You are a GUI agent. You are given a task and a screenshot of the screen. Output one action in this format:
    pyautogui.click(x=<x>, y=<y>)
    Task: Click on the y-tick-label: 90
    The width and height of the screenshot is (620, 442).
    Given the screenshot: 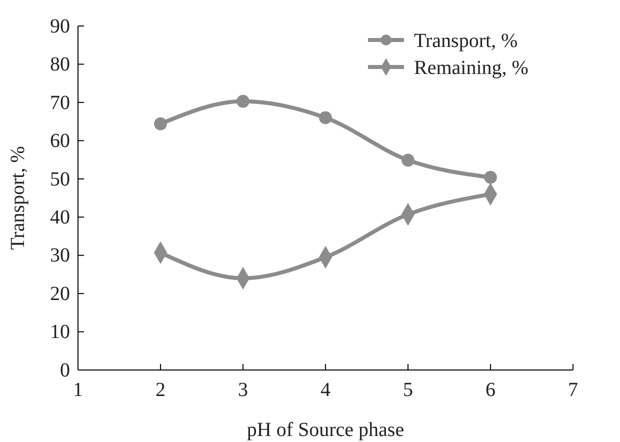 What is the action you would take?
    pyautogui.click(x=60, y=26)
    